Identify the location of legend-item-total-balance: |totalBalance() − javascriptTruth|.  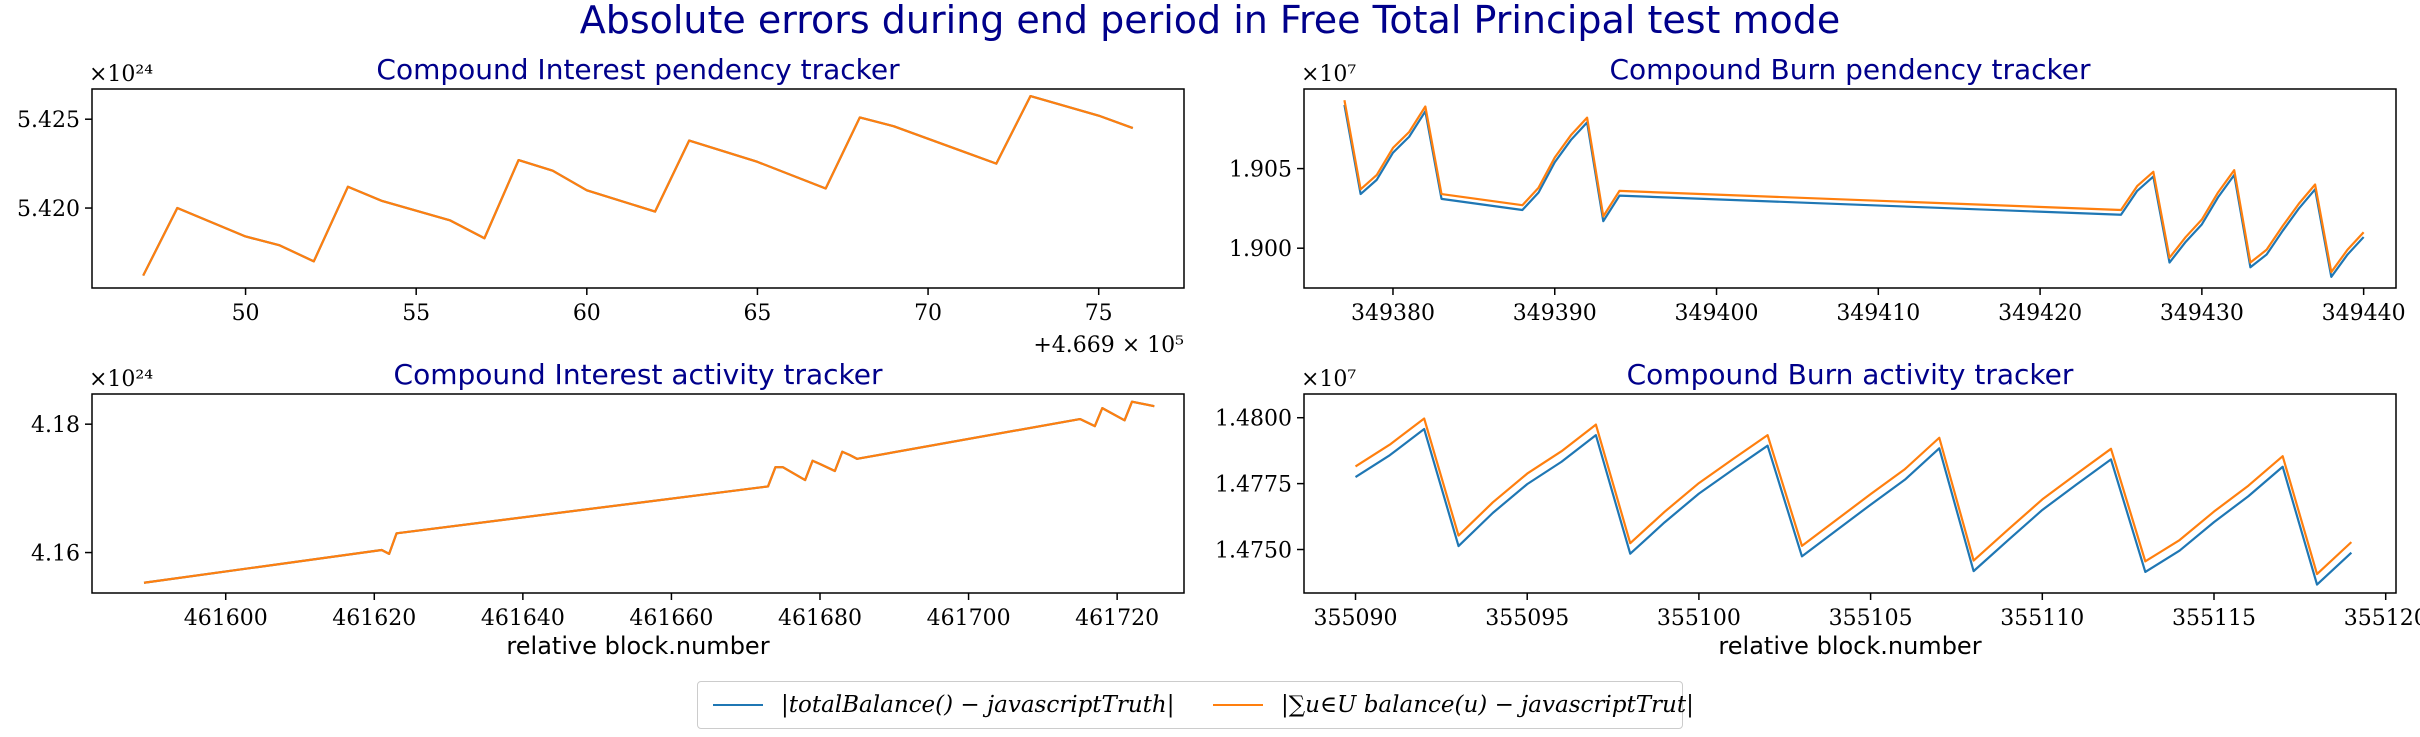
(943, 705).